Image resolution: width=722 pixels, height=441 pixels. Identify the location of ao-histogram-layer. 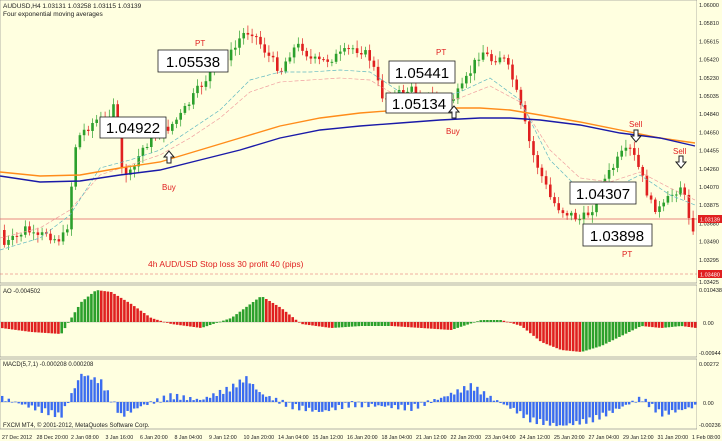
(349, 321).